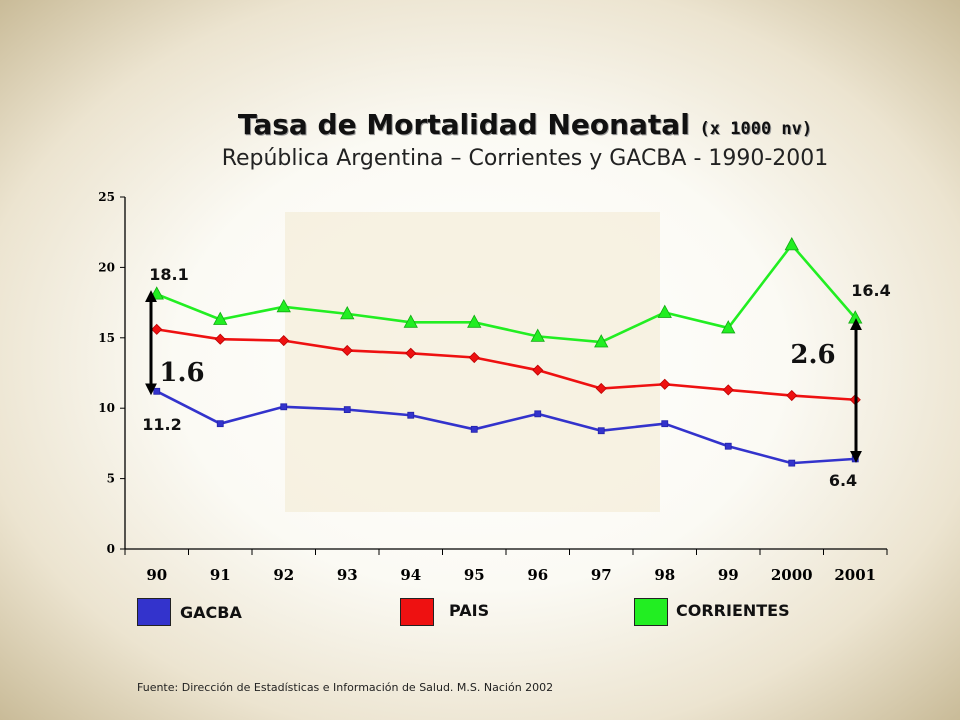  I want to click on chart-title: Tasa de Mortalidad Neonatal (x 1000 nv), so click(480, 124).